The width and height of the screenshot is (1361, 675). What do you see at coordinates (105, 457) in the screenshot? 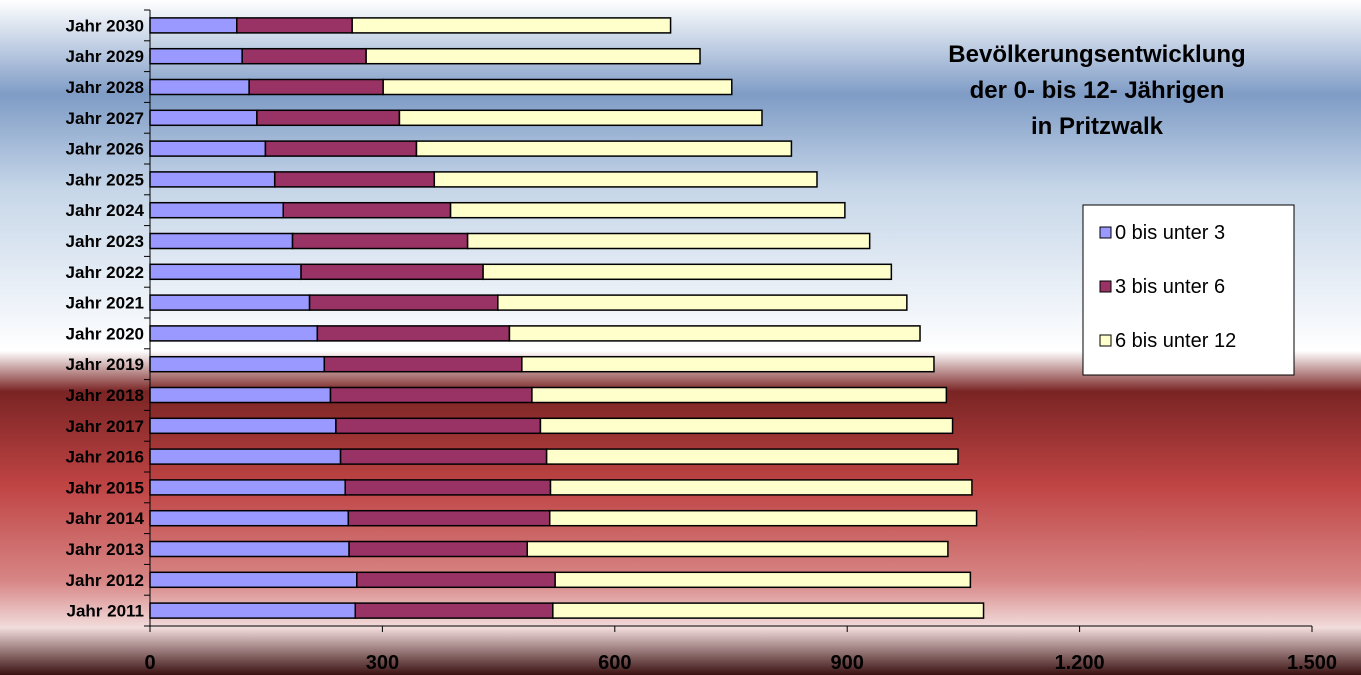
I see `category-label: Jahr 2016` at bounding box center [105, 457].